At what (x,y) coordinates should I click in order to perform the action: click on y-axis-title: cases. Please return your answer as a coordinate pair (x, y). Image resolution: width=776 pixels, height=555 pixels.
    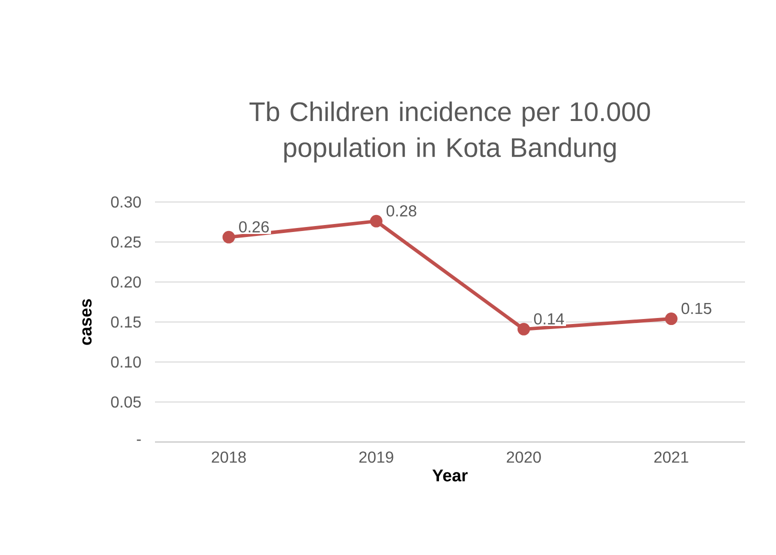
    Looking at the image, I should click on (87, 322).